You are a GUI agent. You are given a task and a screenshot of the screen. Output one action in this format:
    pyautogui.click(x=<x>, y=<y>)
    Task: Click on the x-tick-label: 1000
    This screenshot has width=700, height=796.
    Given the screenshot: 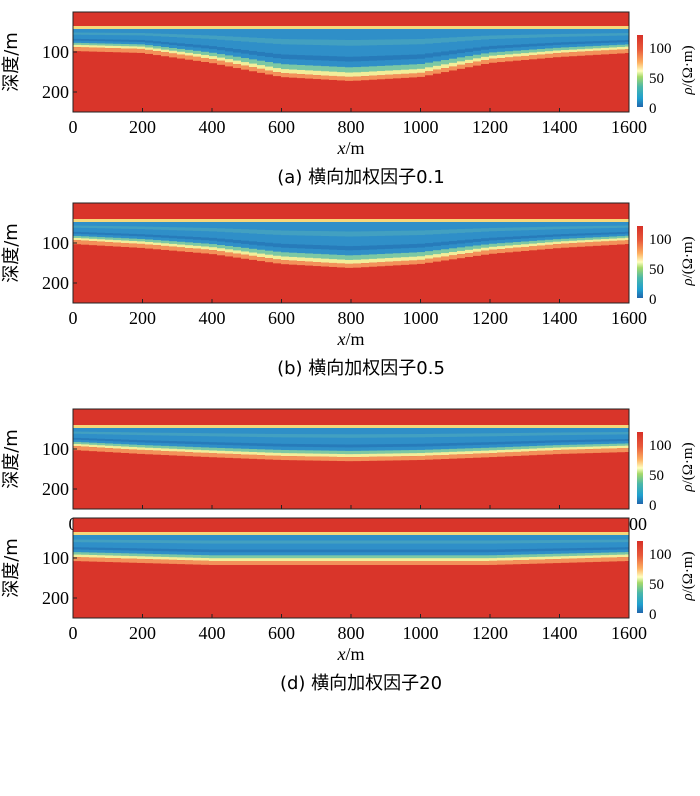 What is the action you would take?
    pyautogui.click(x=421, y=633)
    